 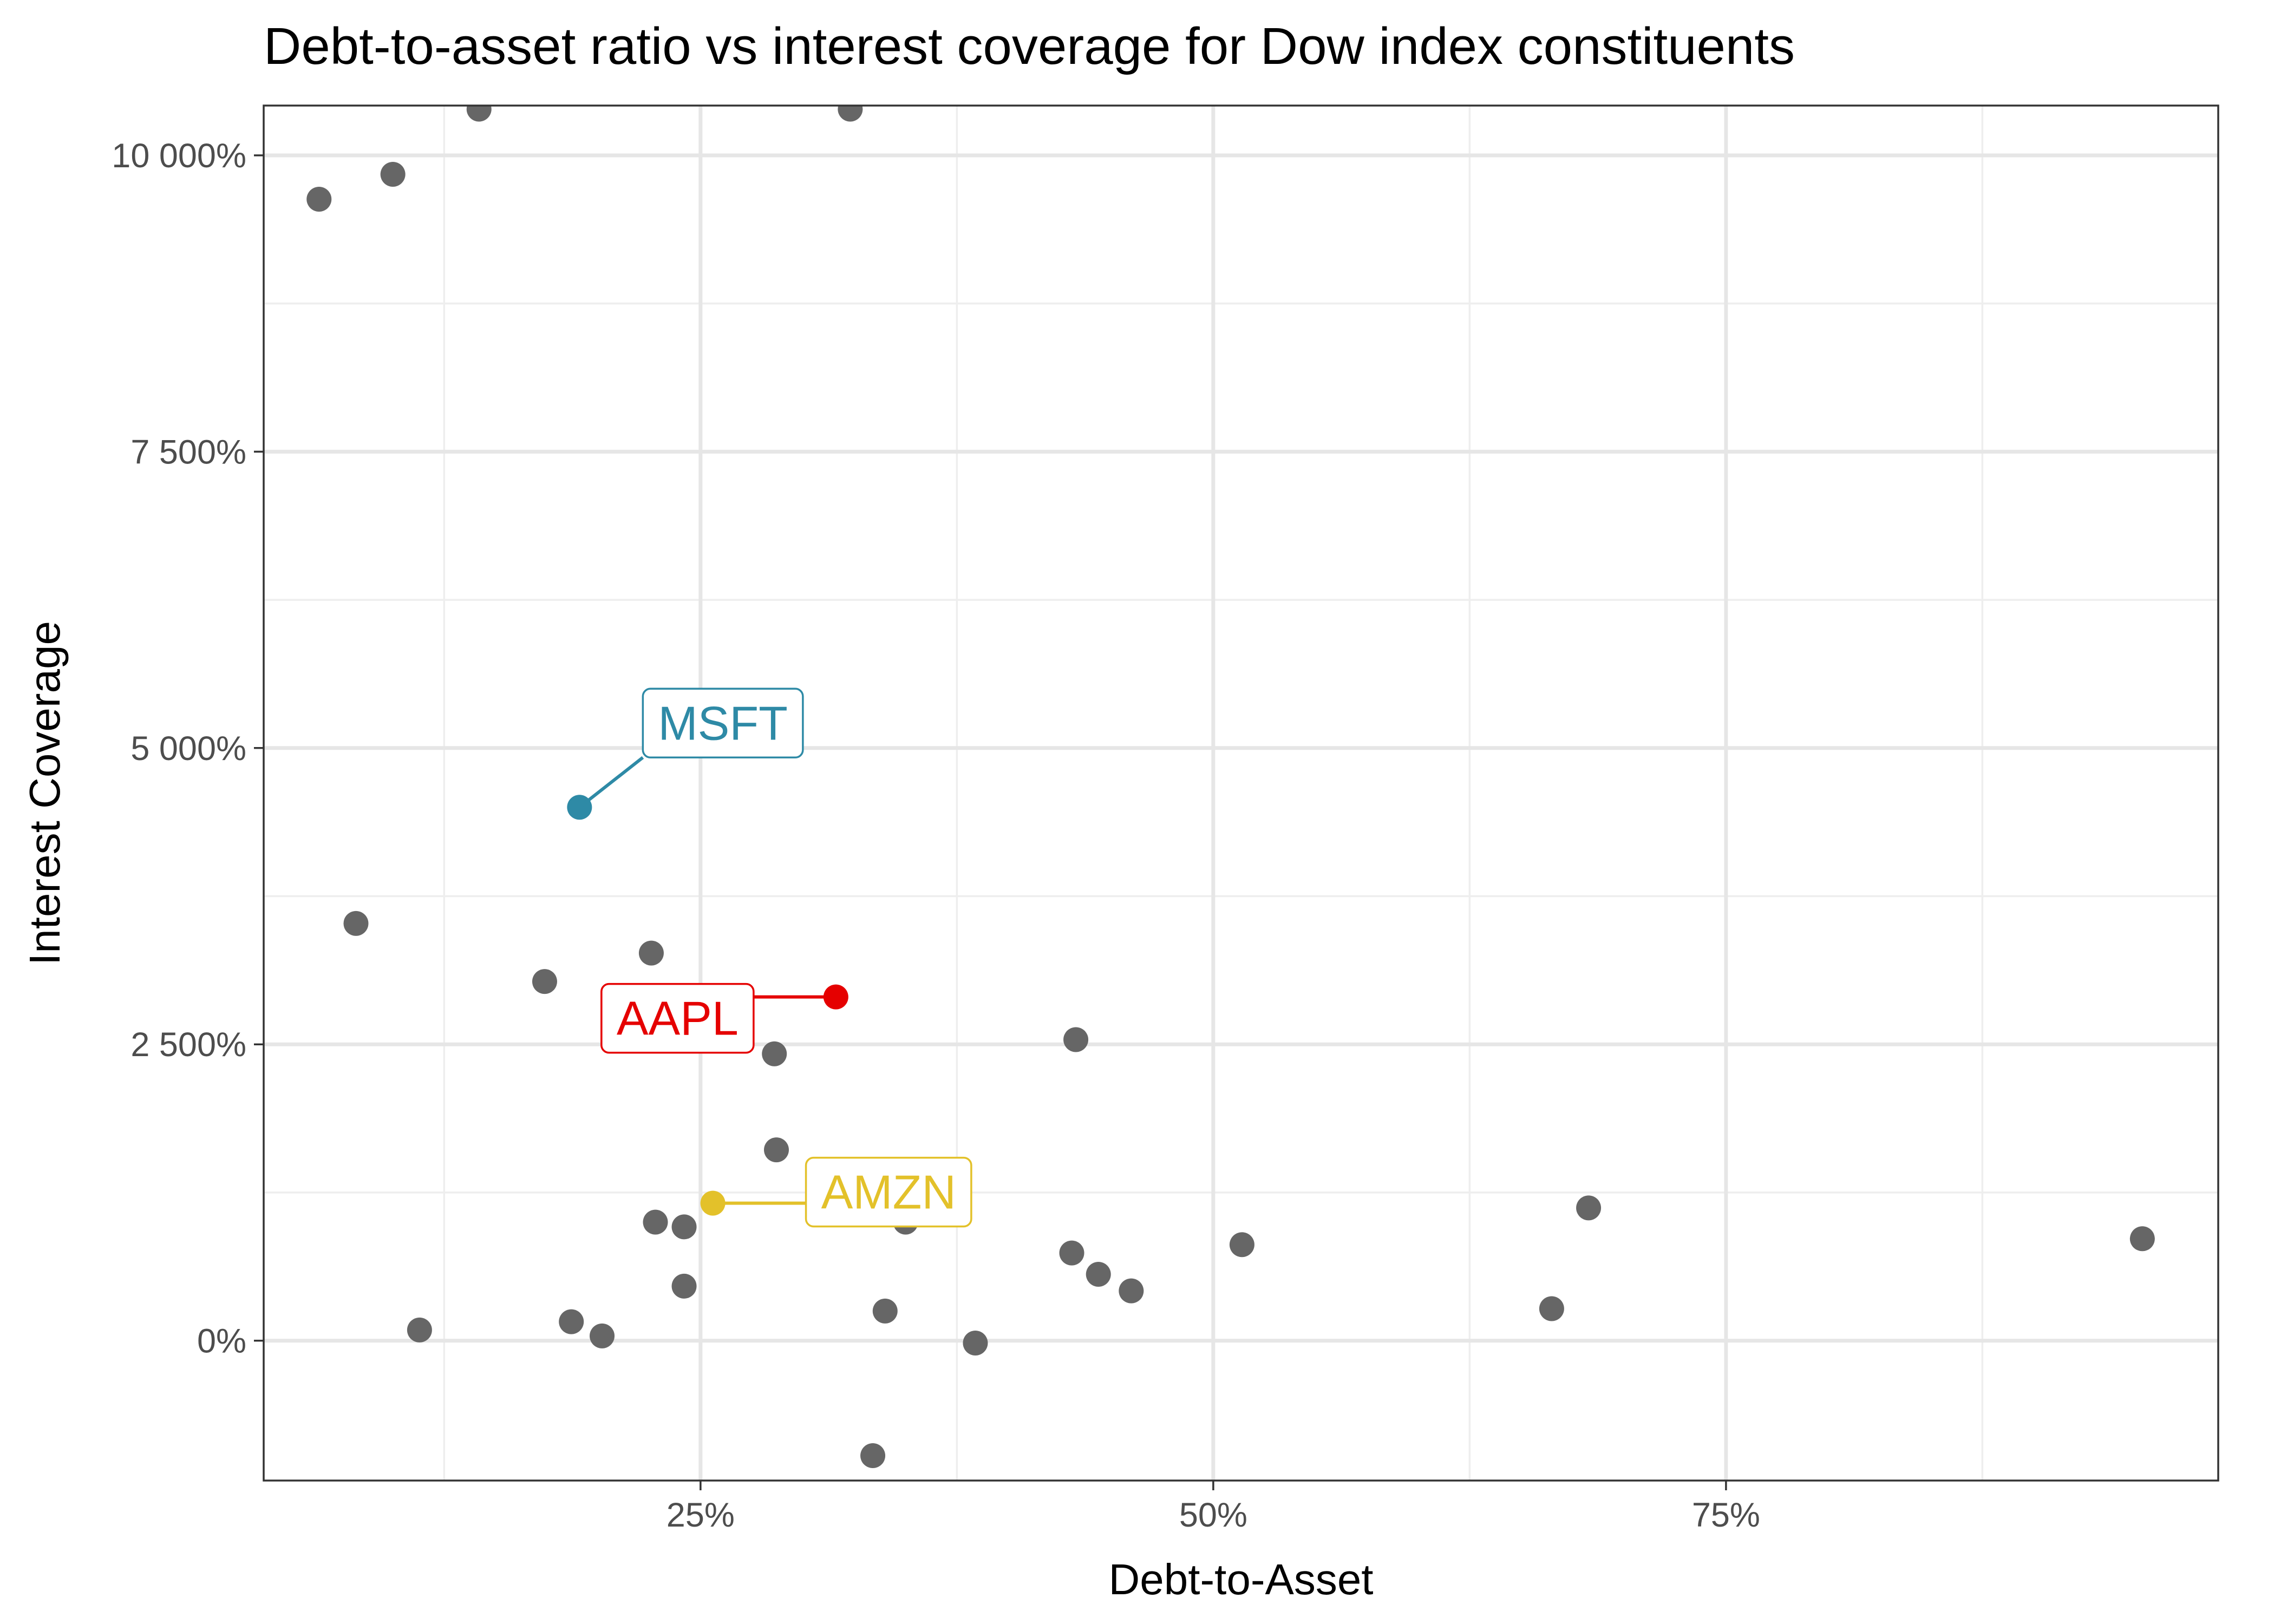 What do you see at coordinates (45, 793) in the screenshot?
I see `y-axis-title: Interest Coverage` at bounding box center [45, 793].